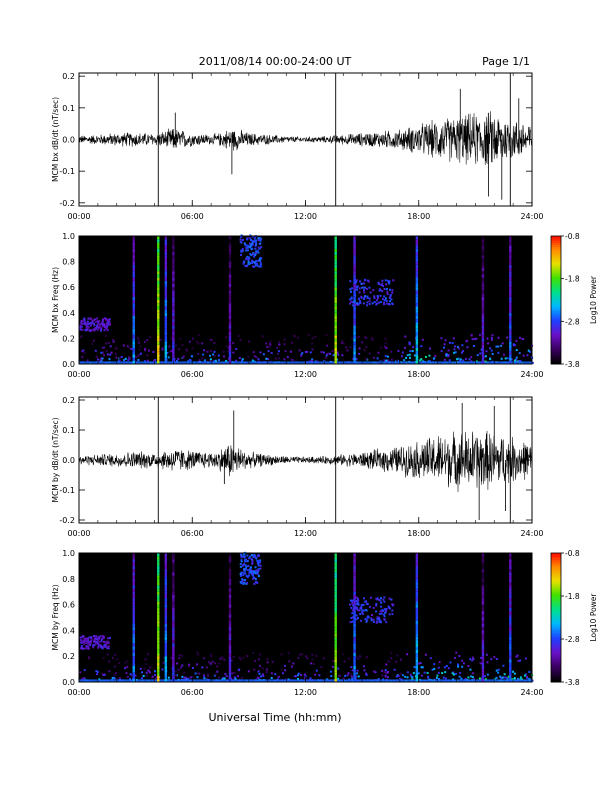 The image size is (612, 792). What do you see at coordinates (67, 490) in the screenshot?
I see `by-dbdt-y-tick-label: -0.1` at bounding box center [67, 490].